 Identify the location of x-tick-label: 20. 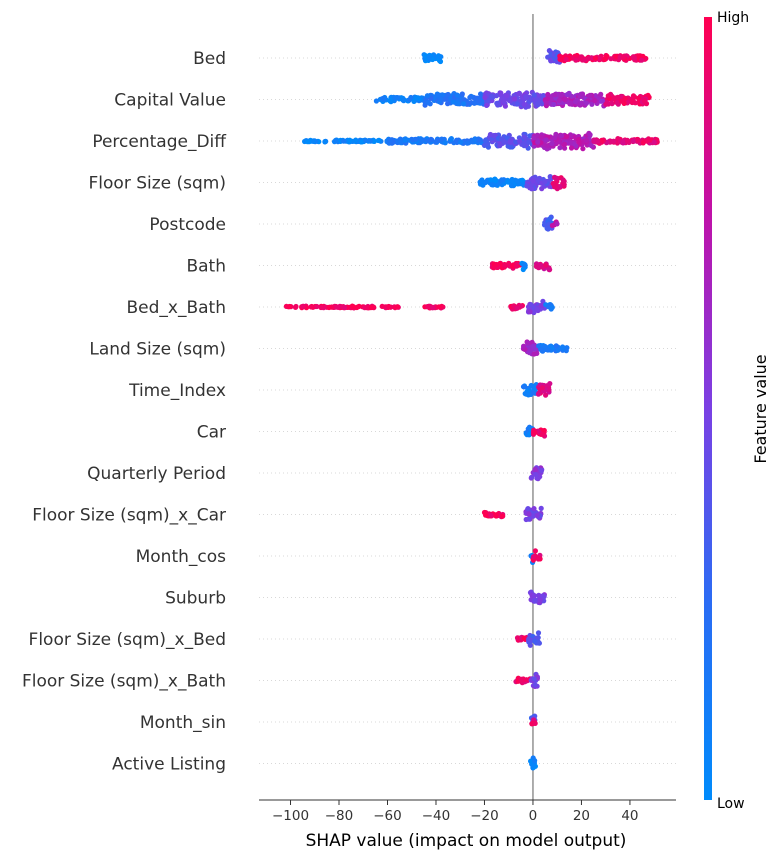
(581, 816).